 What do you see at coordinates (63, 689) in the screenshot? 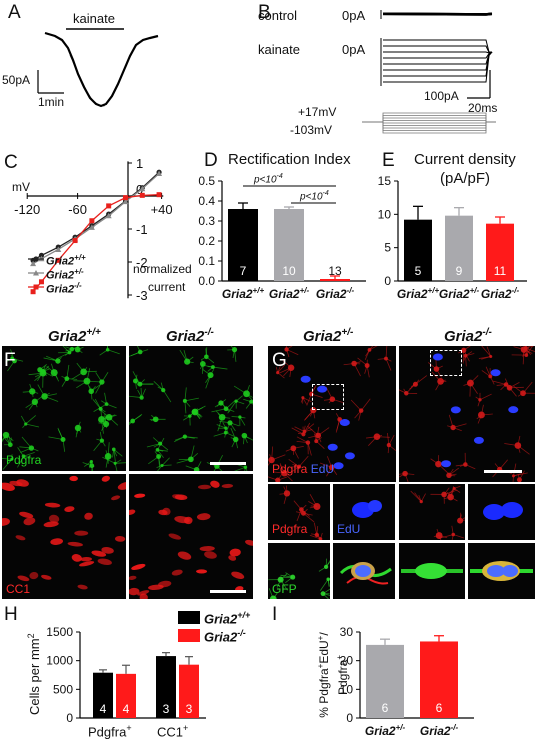
I see `y-tick-label: 500` at bounding box center [63, 689].